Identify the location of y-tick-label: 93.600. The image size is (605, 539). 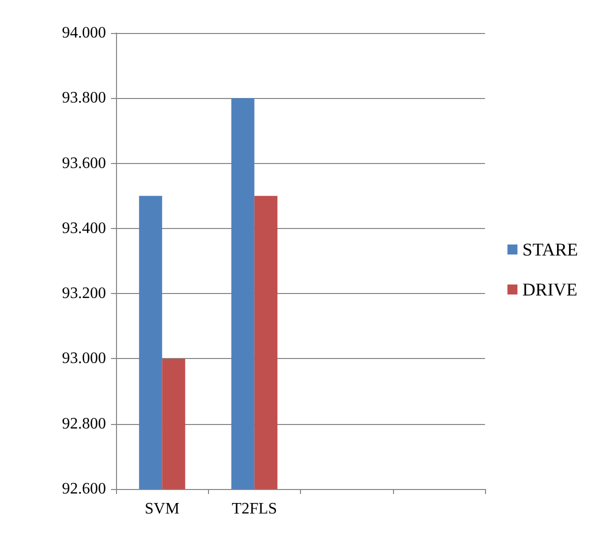
(84, 163).